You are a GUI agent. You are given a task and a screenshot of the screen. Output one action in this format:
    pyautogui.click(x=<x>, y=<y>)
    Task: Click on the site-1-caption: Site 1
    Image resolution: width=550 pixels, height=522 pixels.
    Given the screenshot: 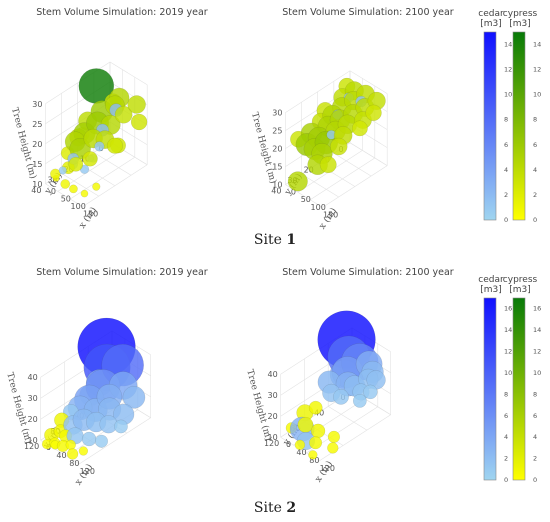 What is the action you would take?
    pyautogui.click(x=275, y=240)
    